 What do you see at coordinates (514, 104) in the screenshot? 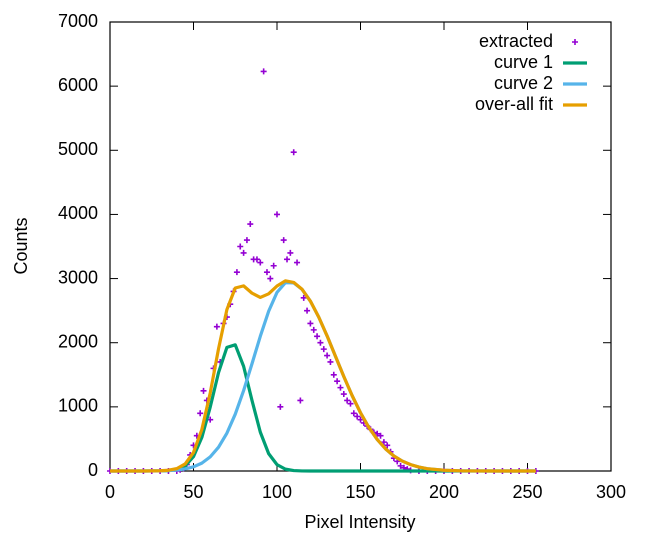
I see `legend-label: over-all fit` at bounding box center [514, 104].